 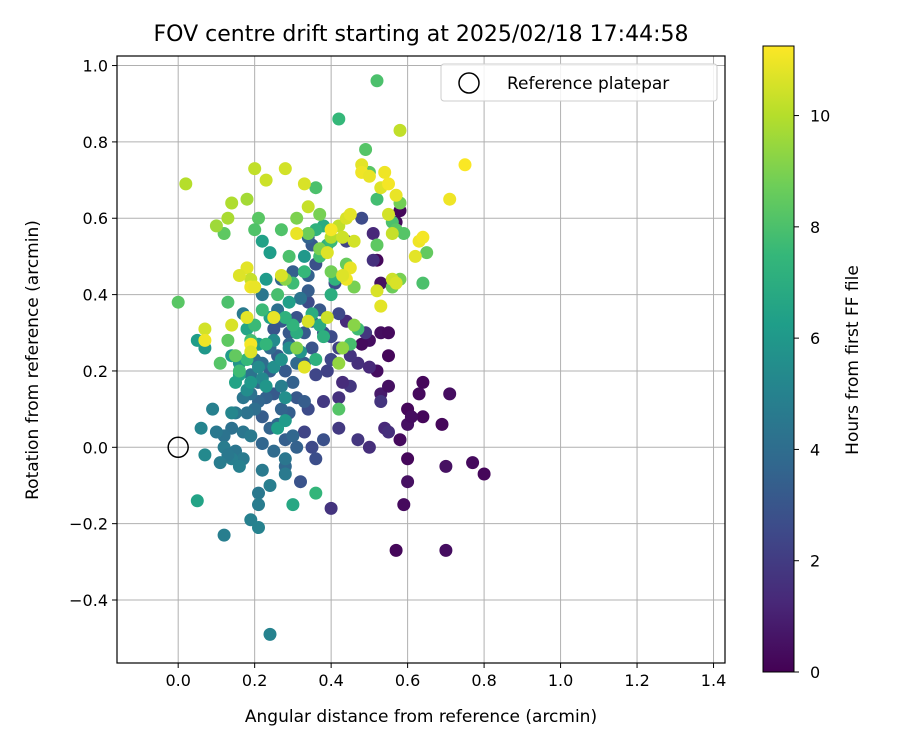 What do you see at coordinates (588, 84) in the screenshot?
I see `legend-entry-label: Reference platepar` at bounding box center [588, 84].